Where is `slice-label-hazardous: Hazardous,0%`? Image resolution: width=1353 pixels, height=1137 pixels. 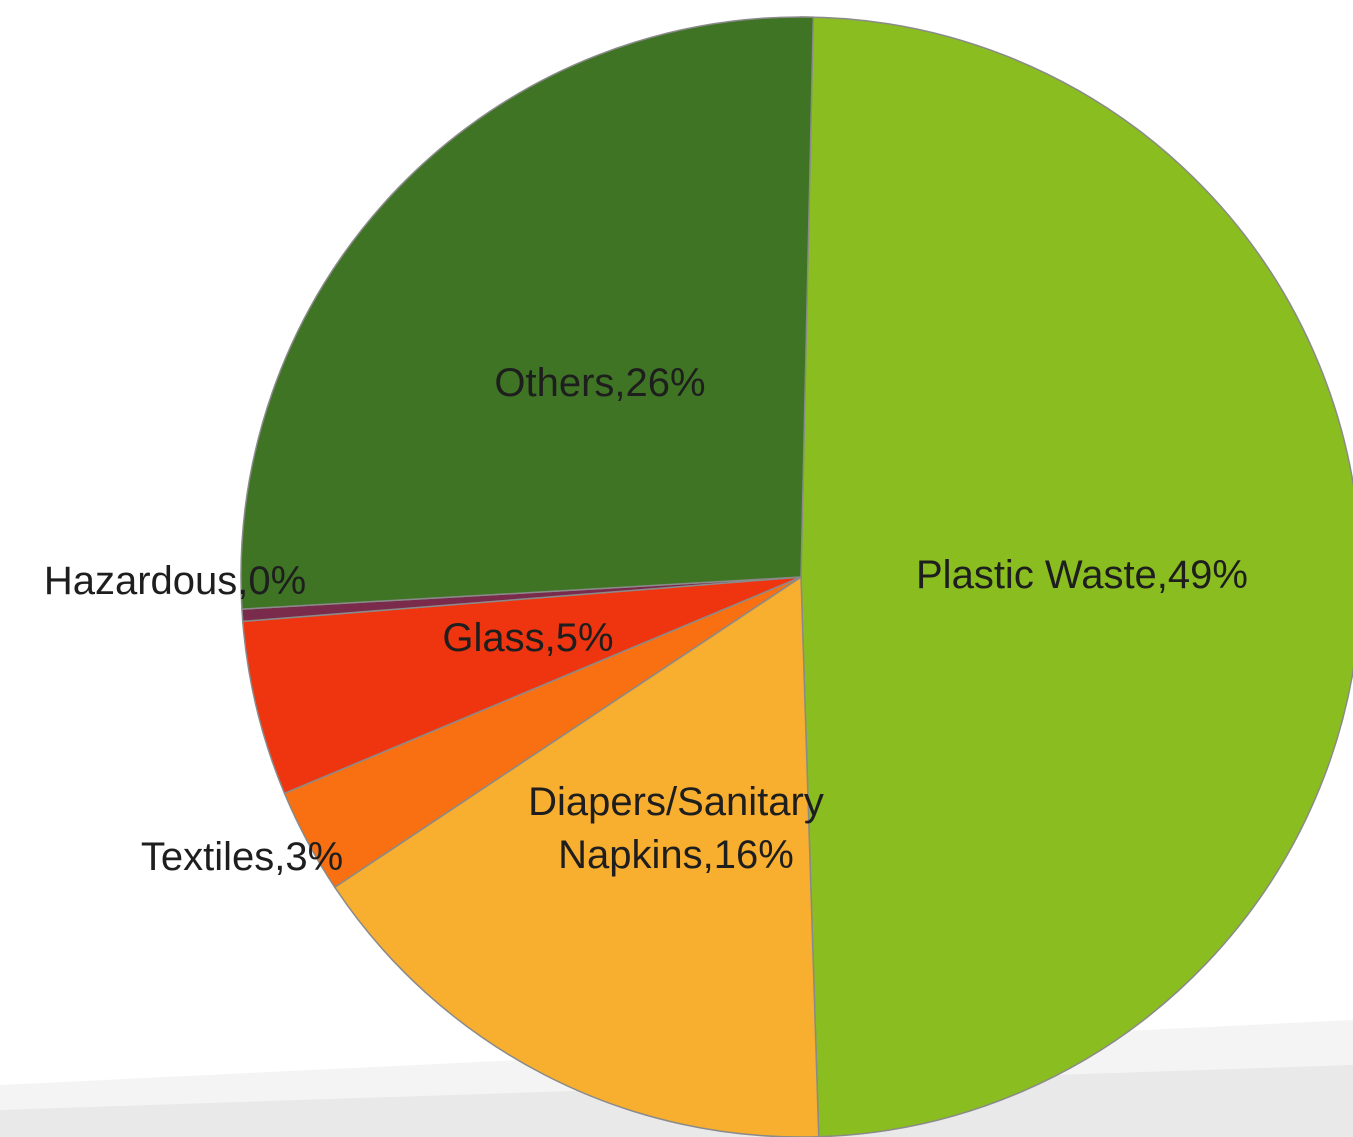 slice-label-hazardous: Hazardous,0% is located at coordinates (175, 581).